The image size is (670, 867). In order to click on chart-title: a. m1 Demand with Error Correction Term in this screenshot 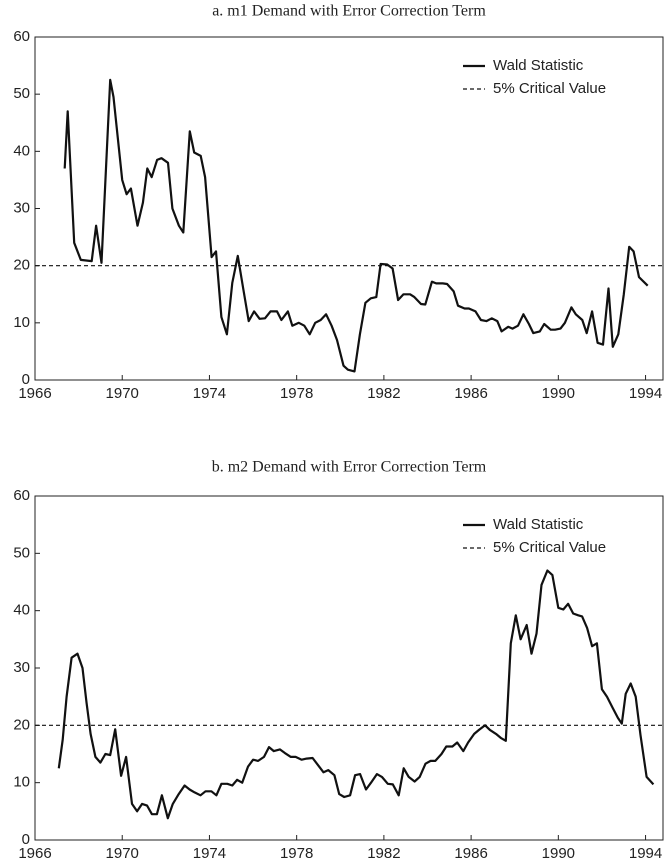, I will do `click(349, 11)`.